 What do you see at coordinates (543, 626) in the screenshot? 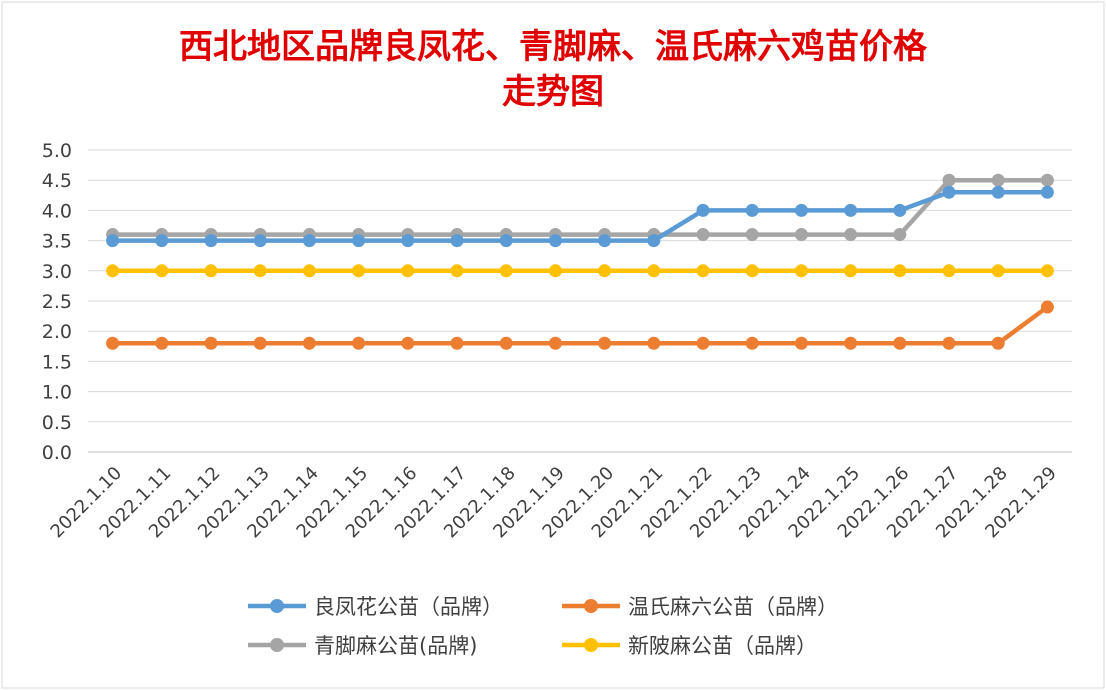
I see `legend: 良凤花公苗（品牌） 温氏麻六公苗（品牌） 青脚麻公苗(品牌) 新陂麻公苗（品牌）` at bounding box center [543, 626].